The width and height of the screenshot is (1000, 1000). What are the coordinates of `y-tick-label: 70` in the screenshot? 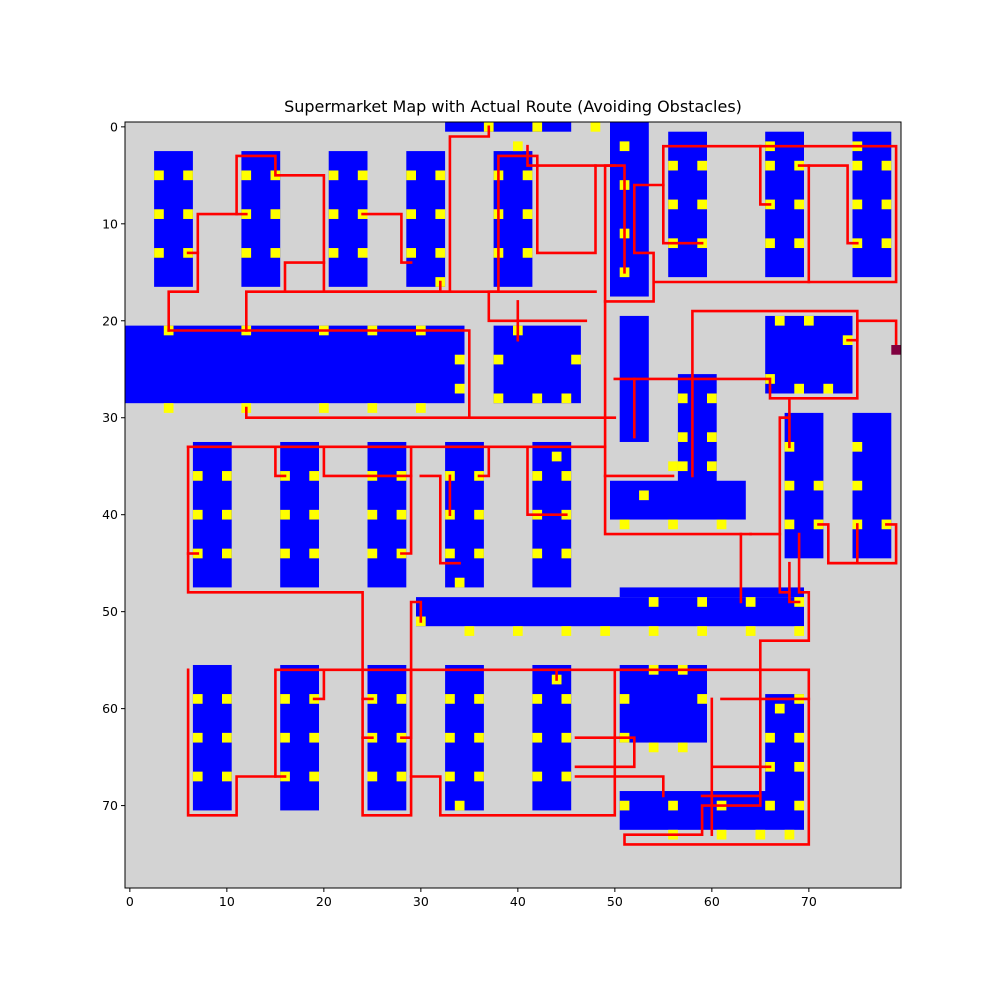 It's located at (110, 805).